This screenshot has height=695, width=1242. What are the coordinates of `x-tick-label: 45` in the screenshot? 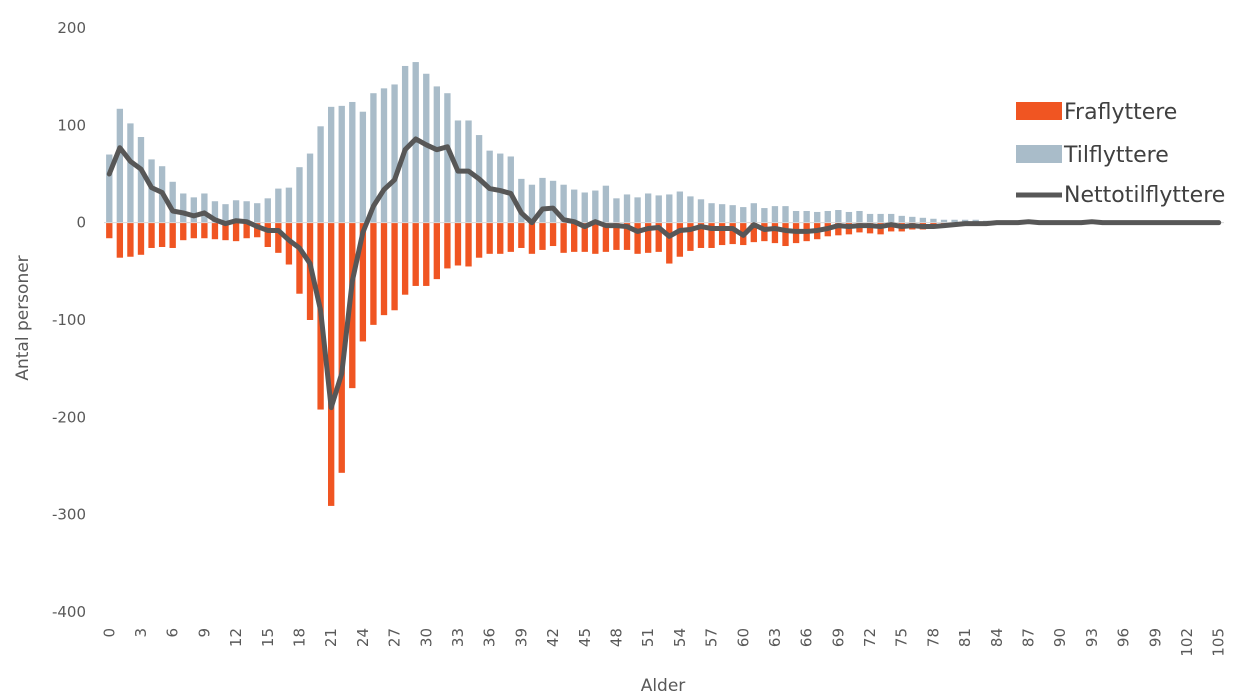 It's located at (585, 637).